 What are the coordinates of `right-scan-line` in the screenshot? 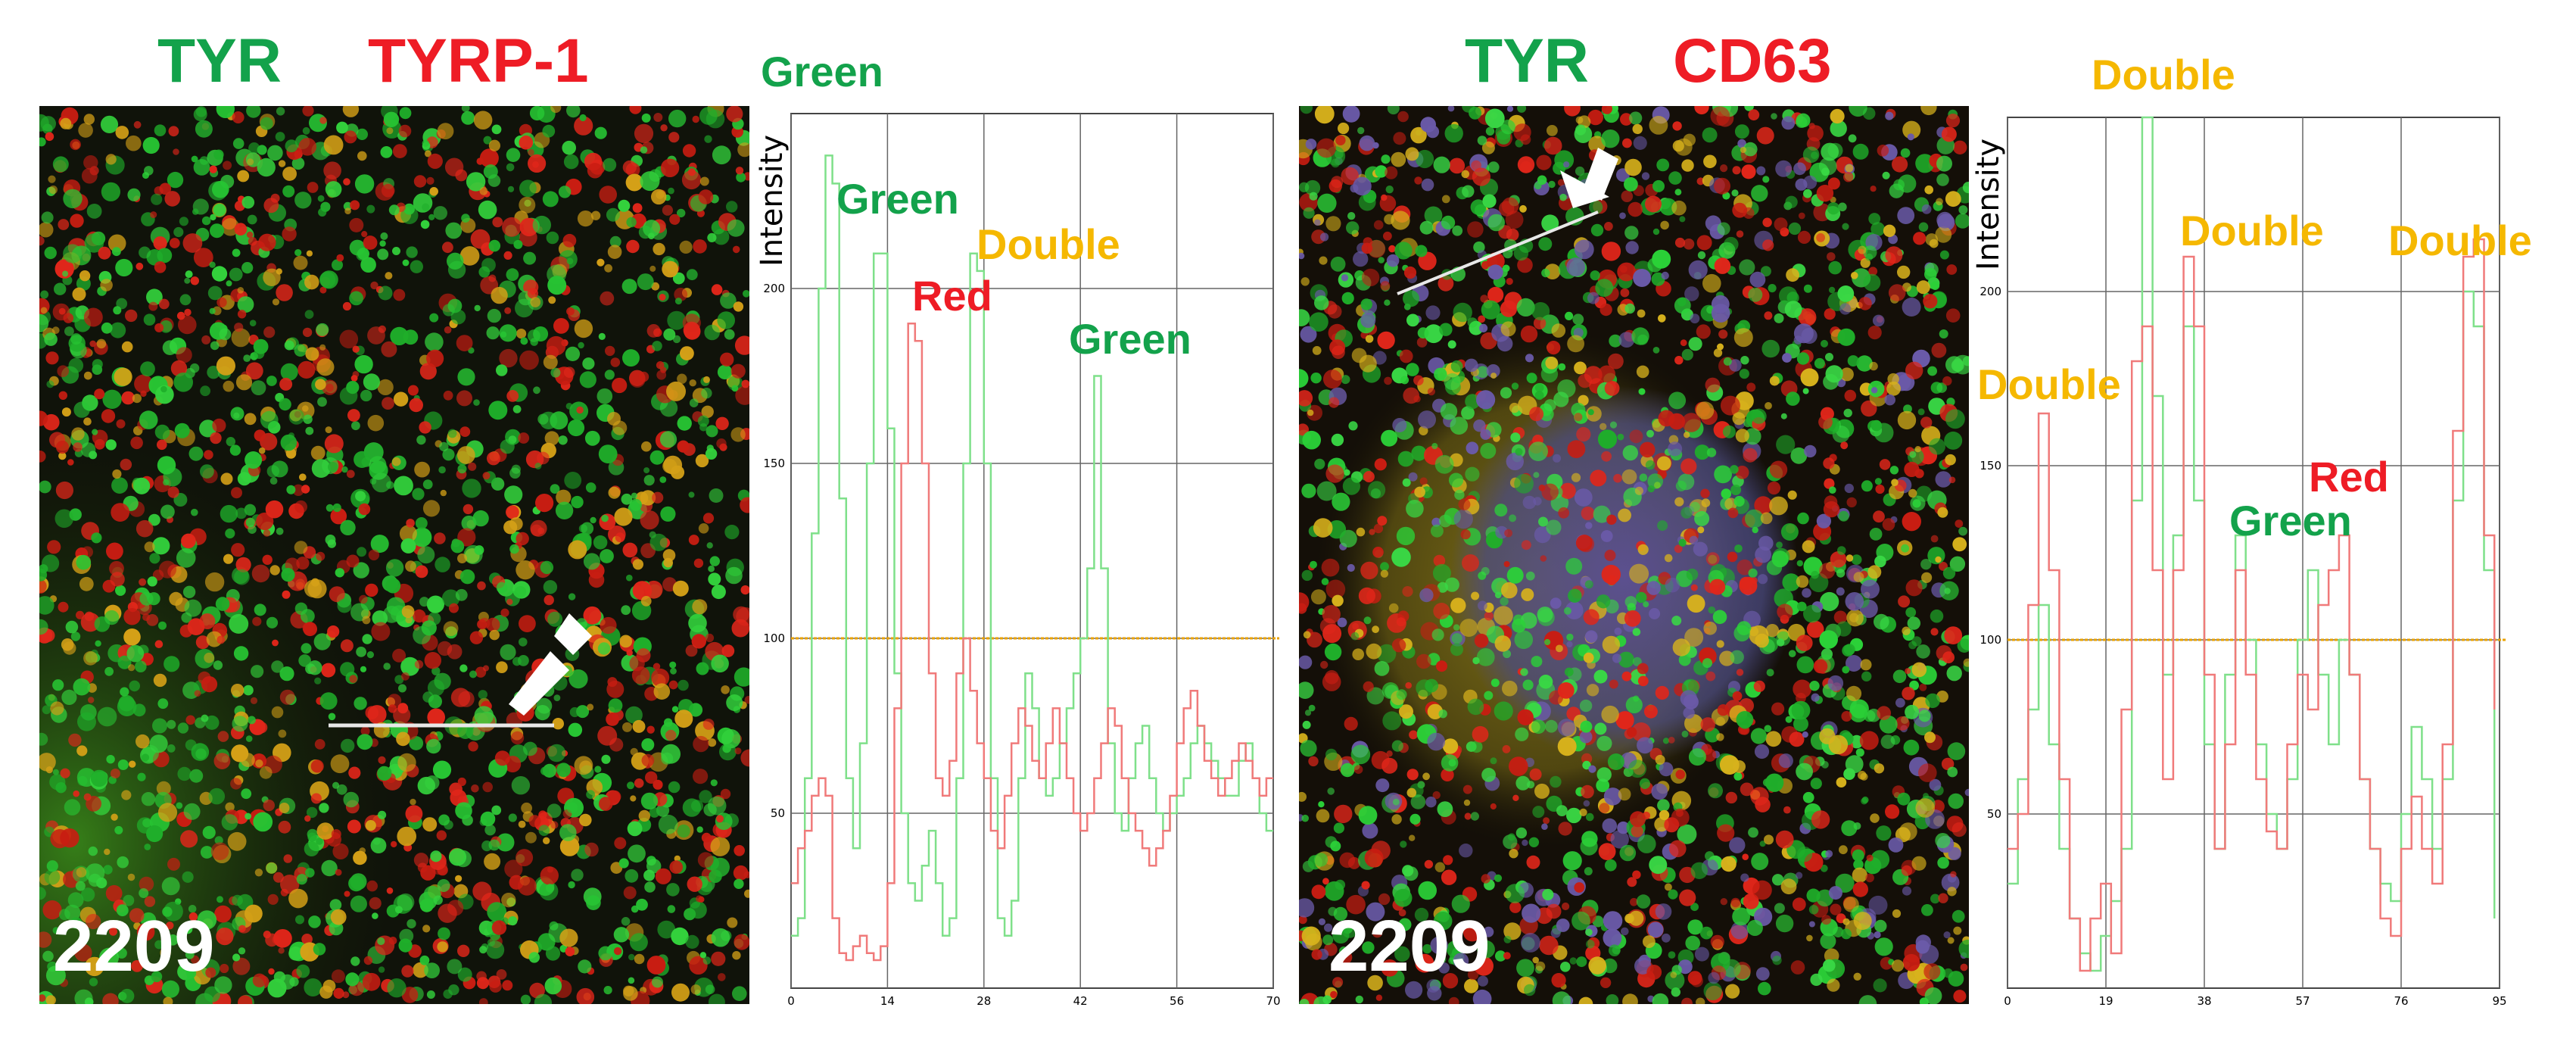 It's located at (1498, 253).